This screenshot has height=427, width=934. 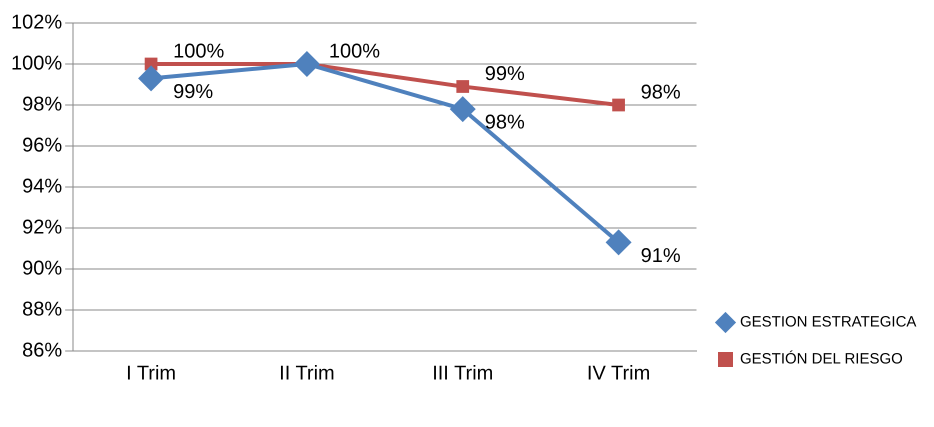 I want to click on y-tick-label: 88%, so click(x=42, y=309).